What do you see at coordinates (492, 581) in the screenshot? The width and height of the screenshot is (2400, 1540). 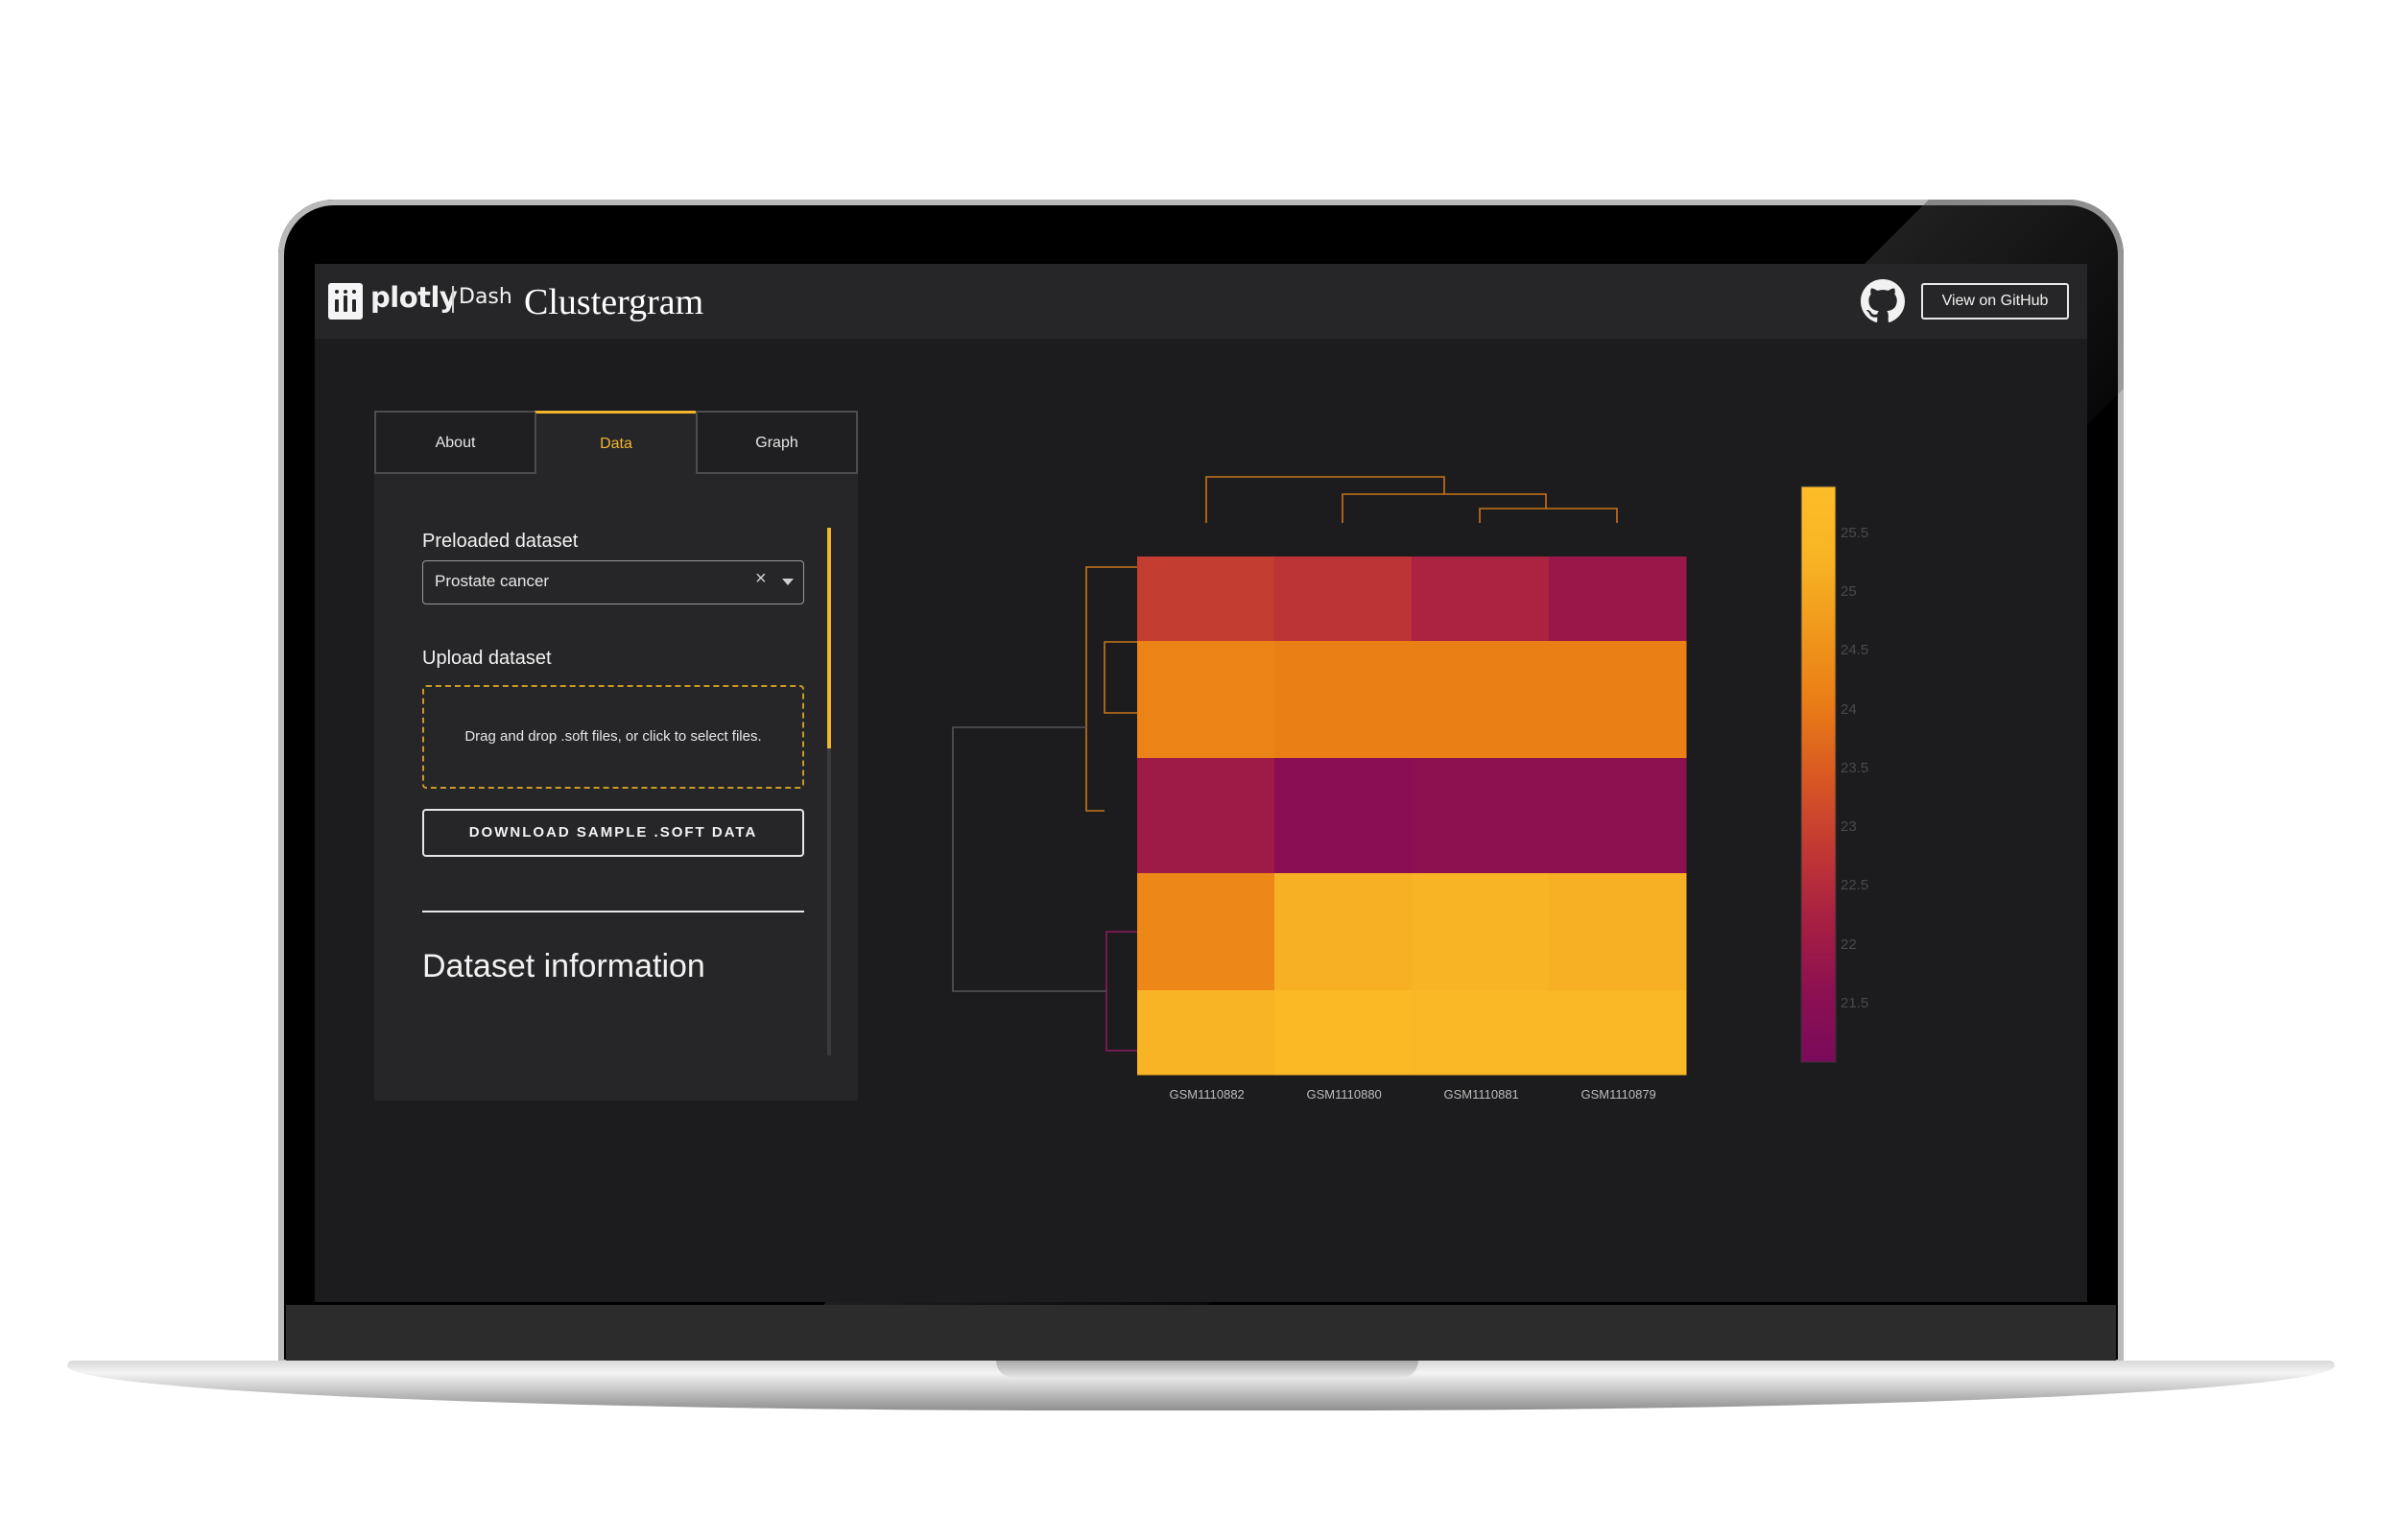 I see `dropdown-selected-value: Prostate cancer` at bounding box center [492, 581].